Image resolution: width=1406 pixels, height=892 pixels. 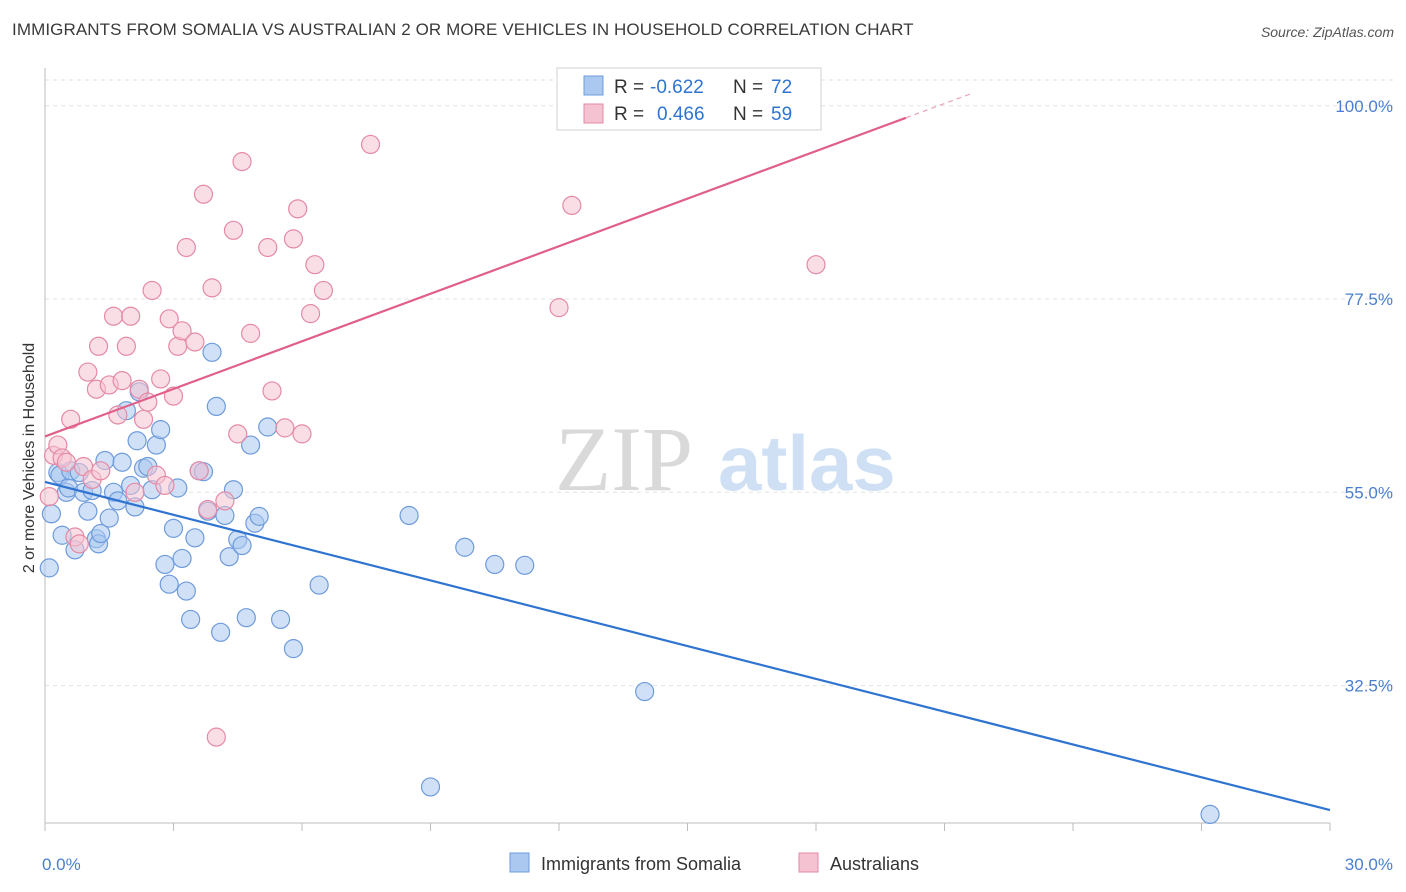 What do you see at coordinates (593, 113) in the screenshot?
I see `legend-swatch-australians` at bounding box center [593, 113].